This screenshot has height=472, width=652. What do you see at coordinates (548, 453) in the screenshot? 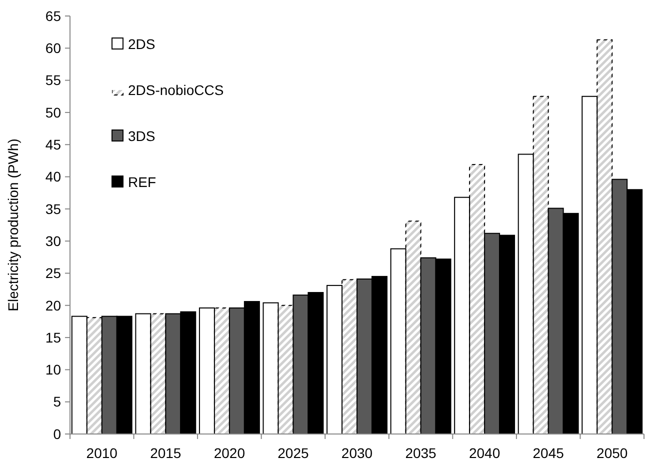
I see `x-tick-label: 2045` at bounding box center [548, 453].